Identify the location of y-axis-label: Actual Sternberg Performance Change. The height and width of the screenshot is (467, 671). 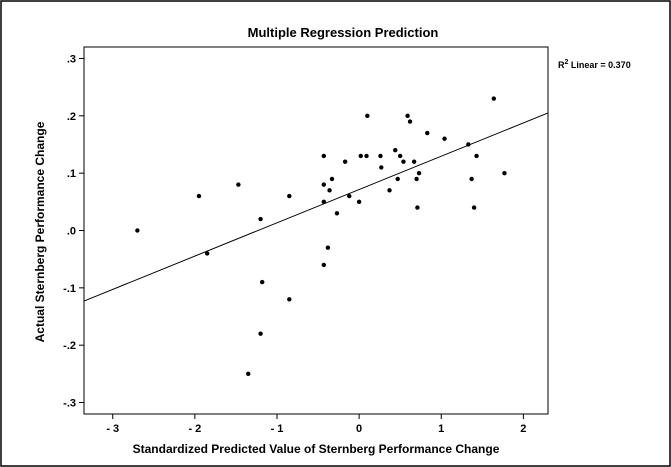
(40, 231).